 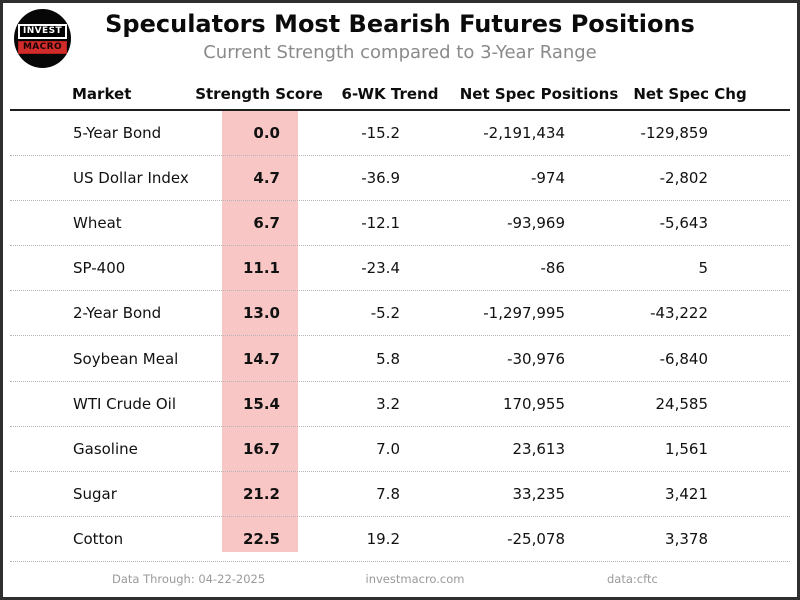 I want to click on table-row: US Dollar Index 4.7 -36.9 -974 -2,802, so click(x=400, y=179).